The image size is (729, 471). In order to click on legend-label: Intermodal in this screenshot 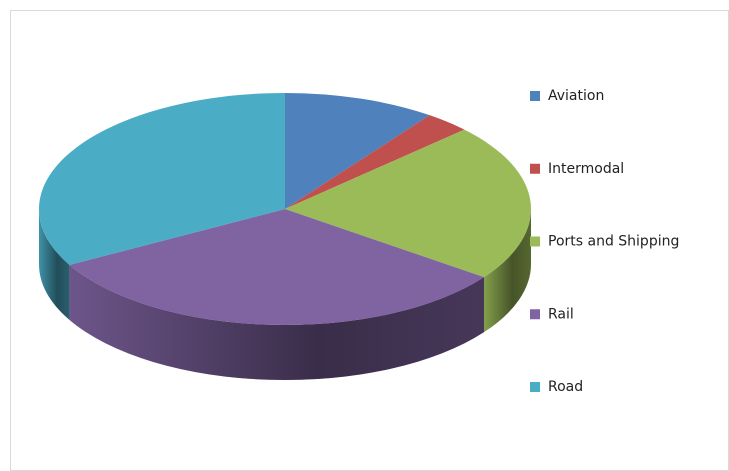, I will do `click(586, 169)`.